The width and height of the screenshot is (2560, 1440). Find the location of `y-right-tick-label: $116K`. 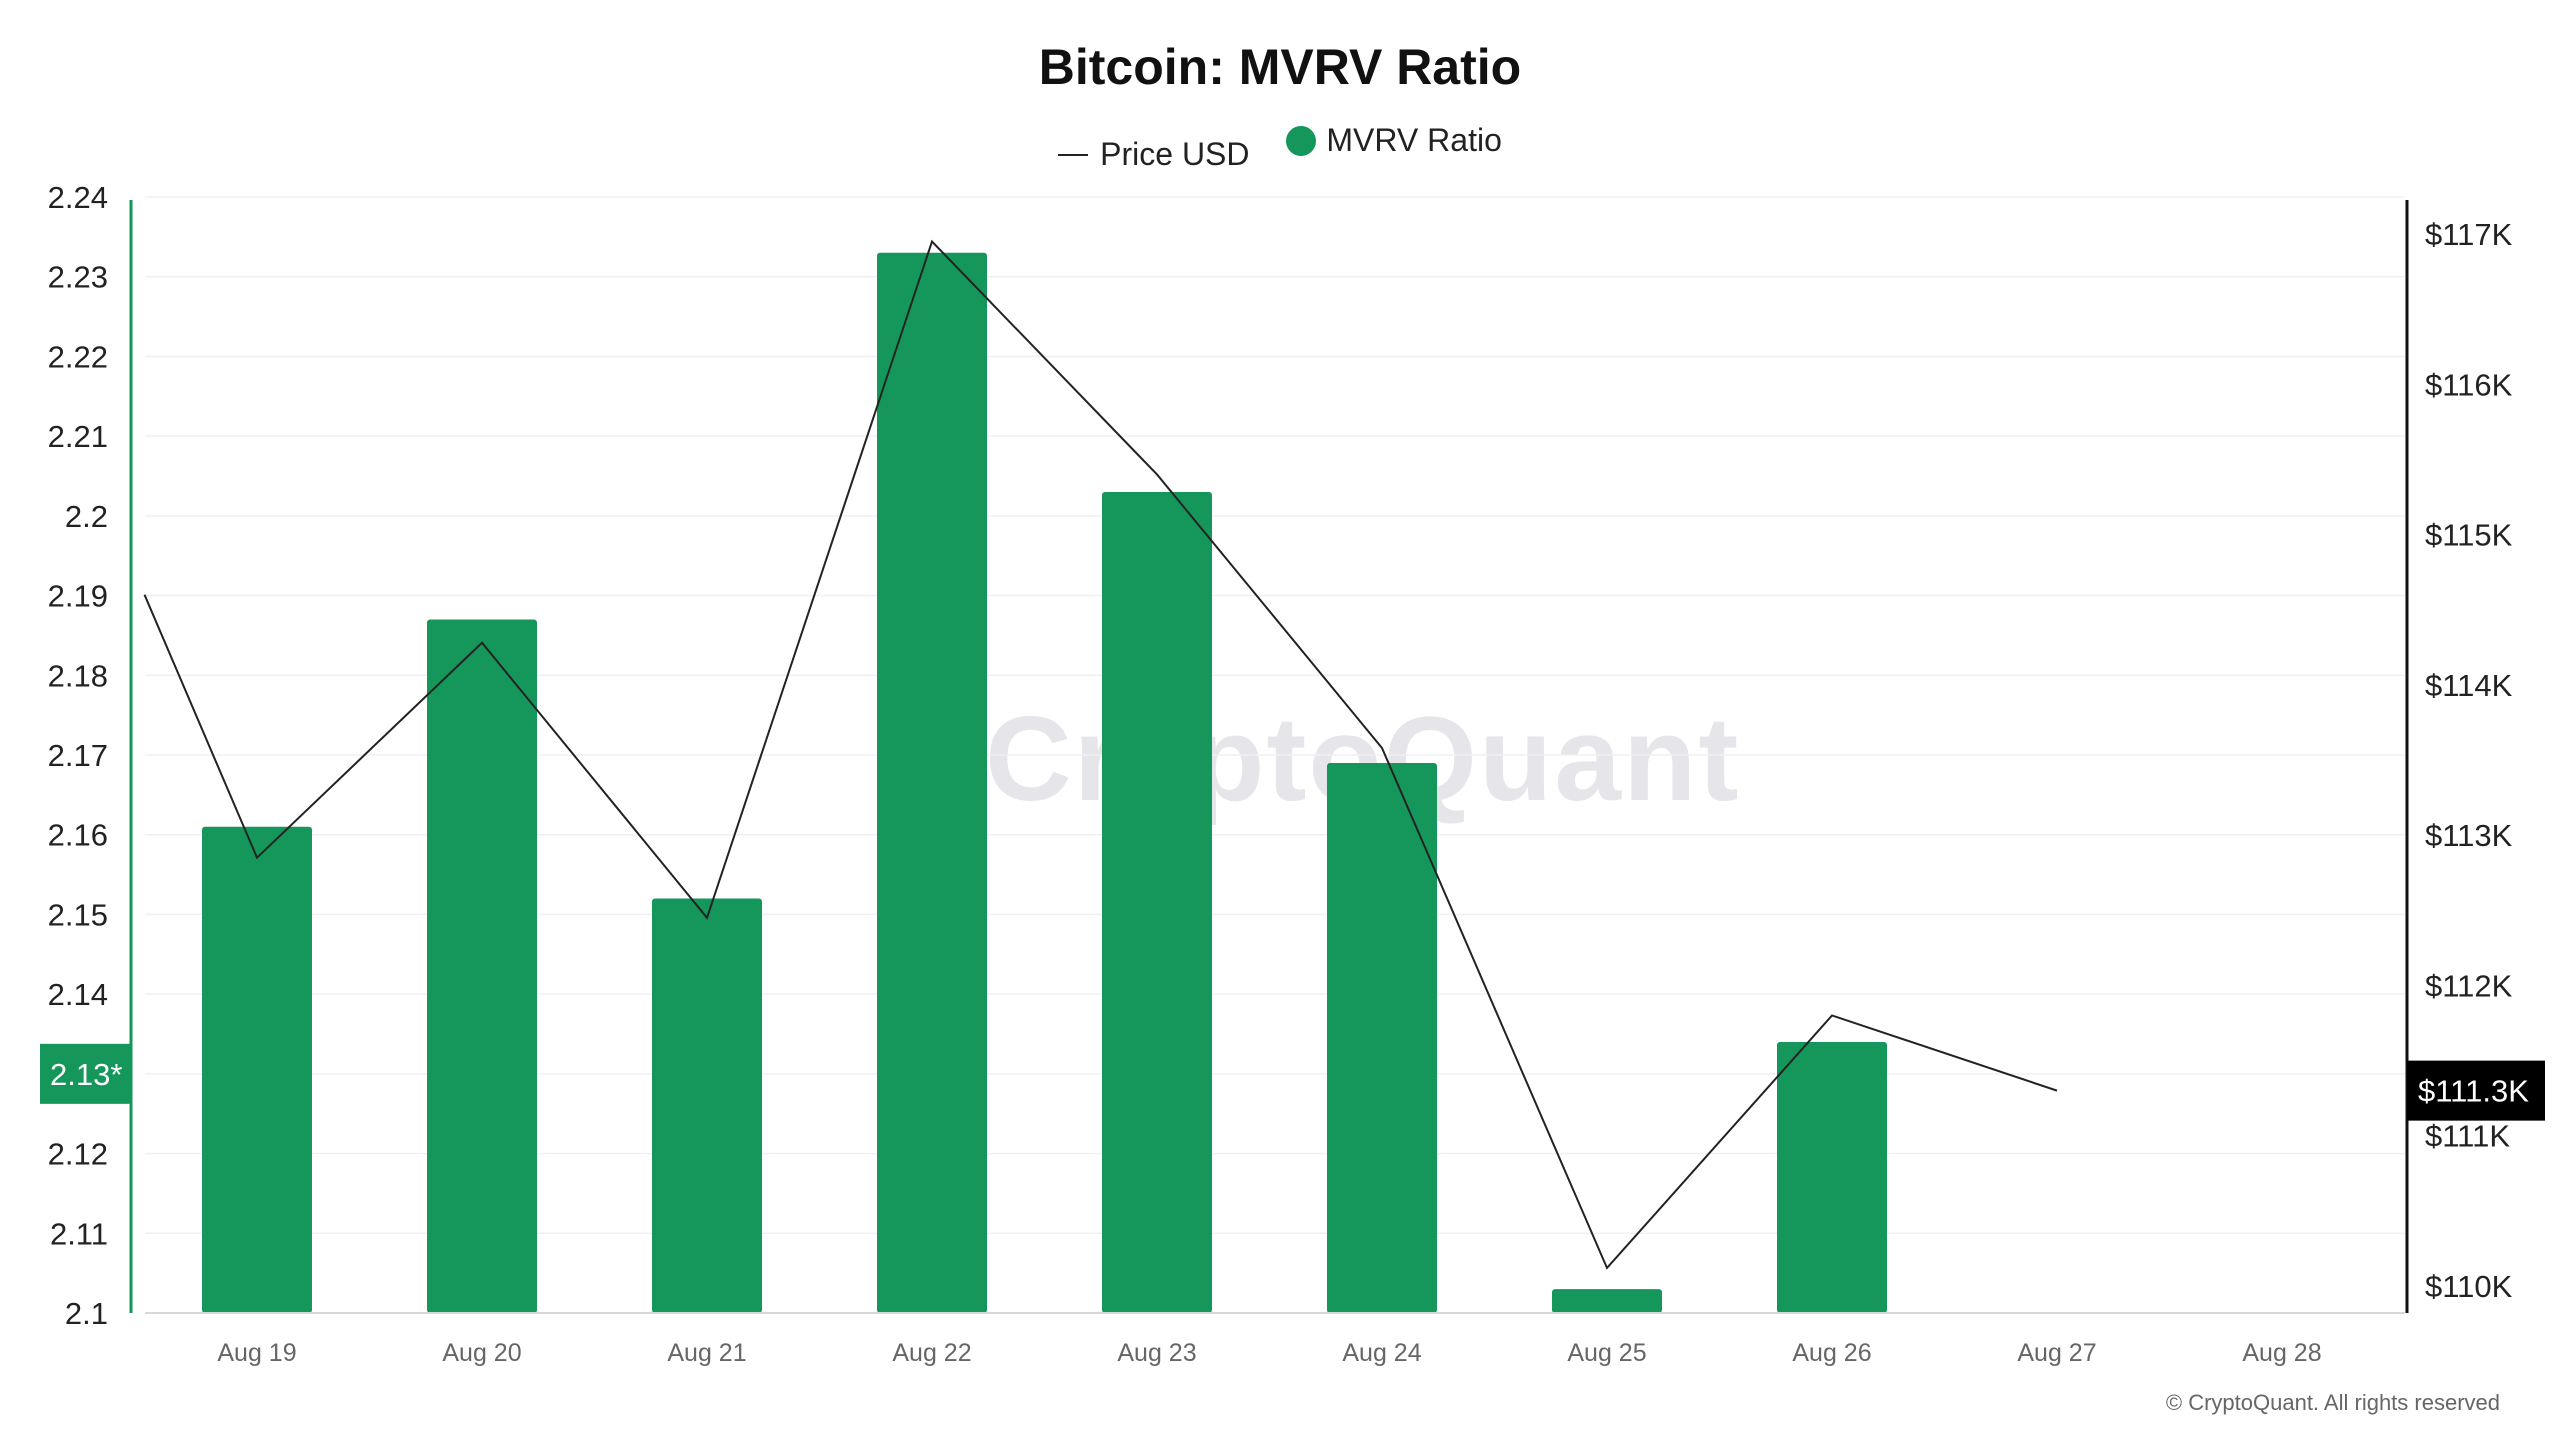

y-right-tick-label: $116K is located at coordinates (2469, 384).